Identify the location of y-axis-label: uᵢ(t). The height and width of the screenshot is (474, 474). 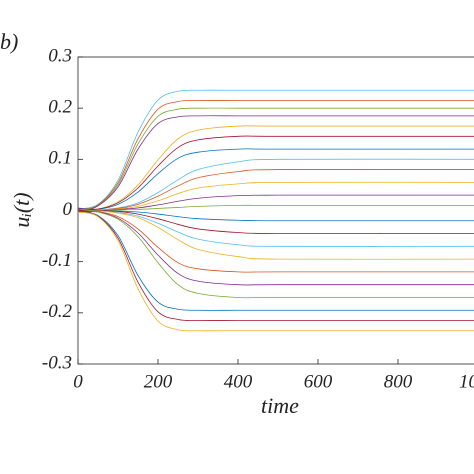
(21, 209).